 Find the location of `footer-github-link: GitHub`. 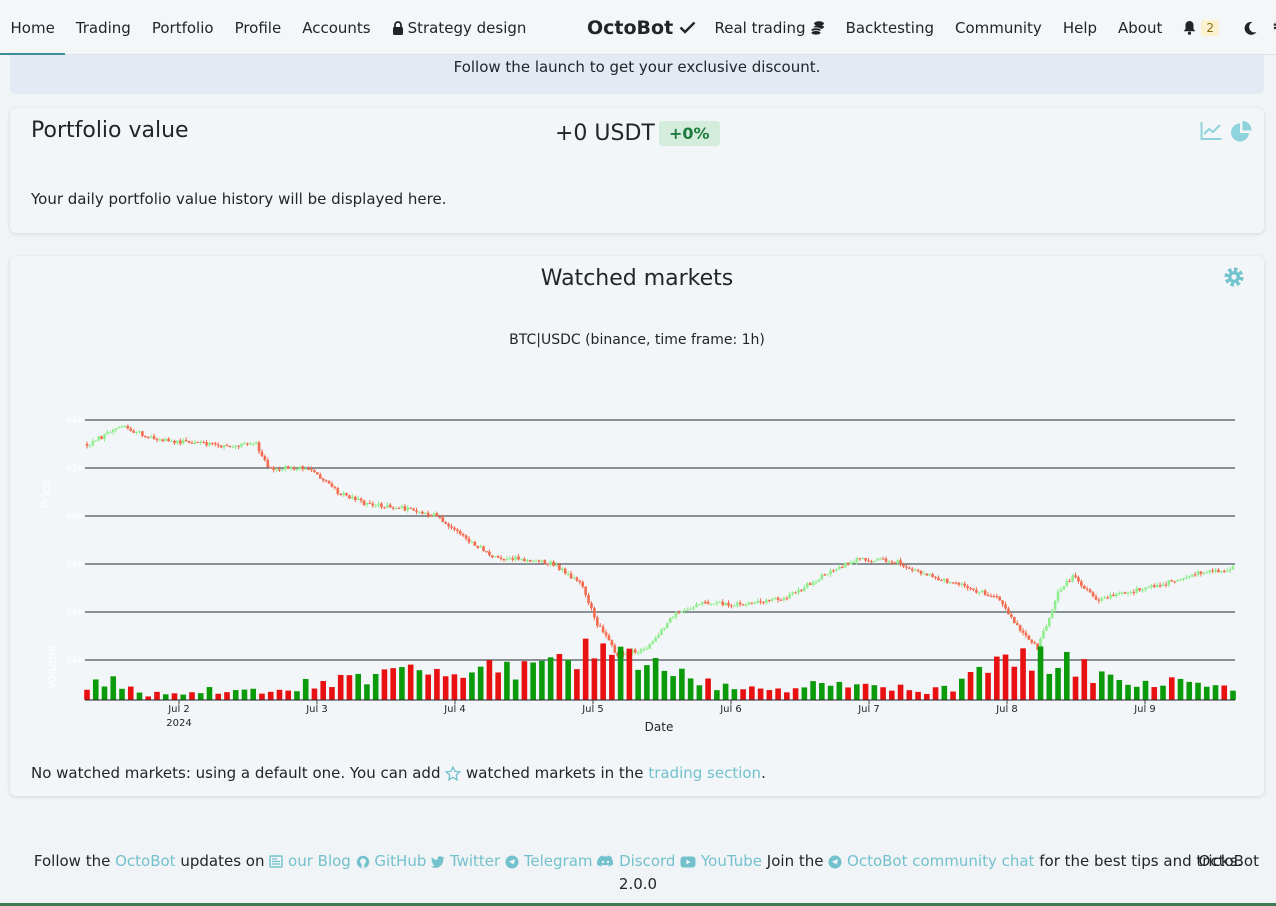

footer-github-link: GitHub is located at coordinates (391, 861).